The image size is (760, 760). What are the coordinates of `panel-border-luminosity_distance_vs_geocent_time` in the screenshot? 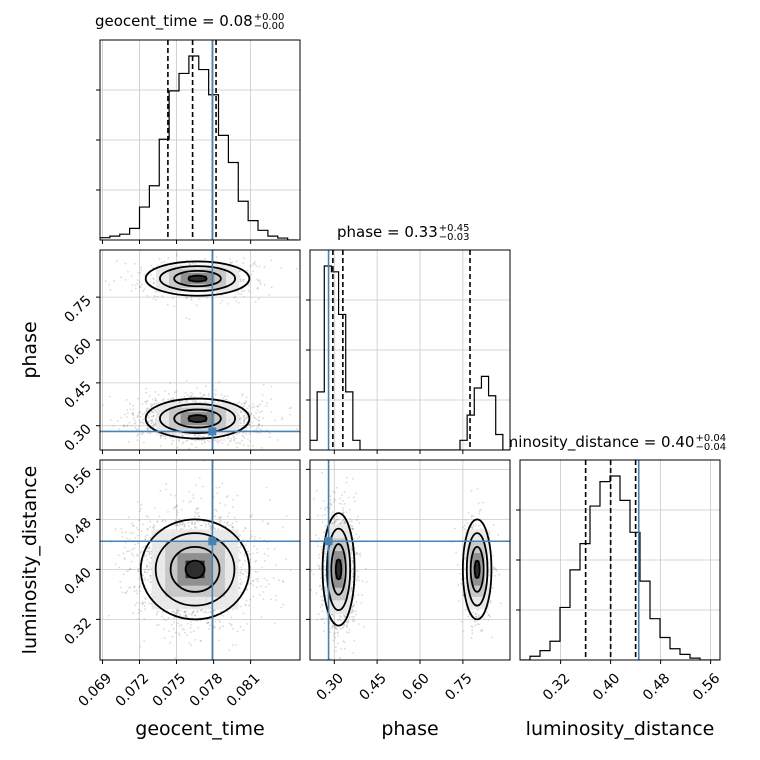 It's located at (200, 560).